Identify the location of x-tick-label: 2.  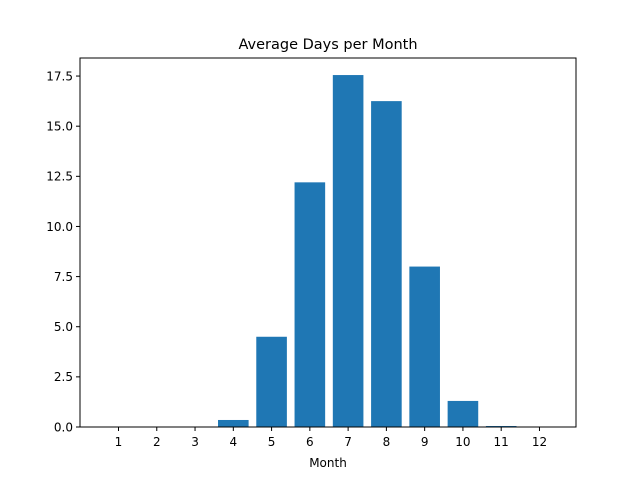
(157, 442).